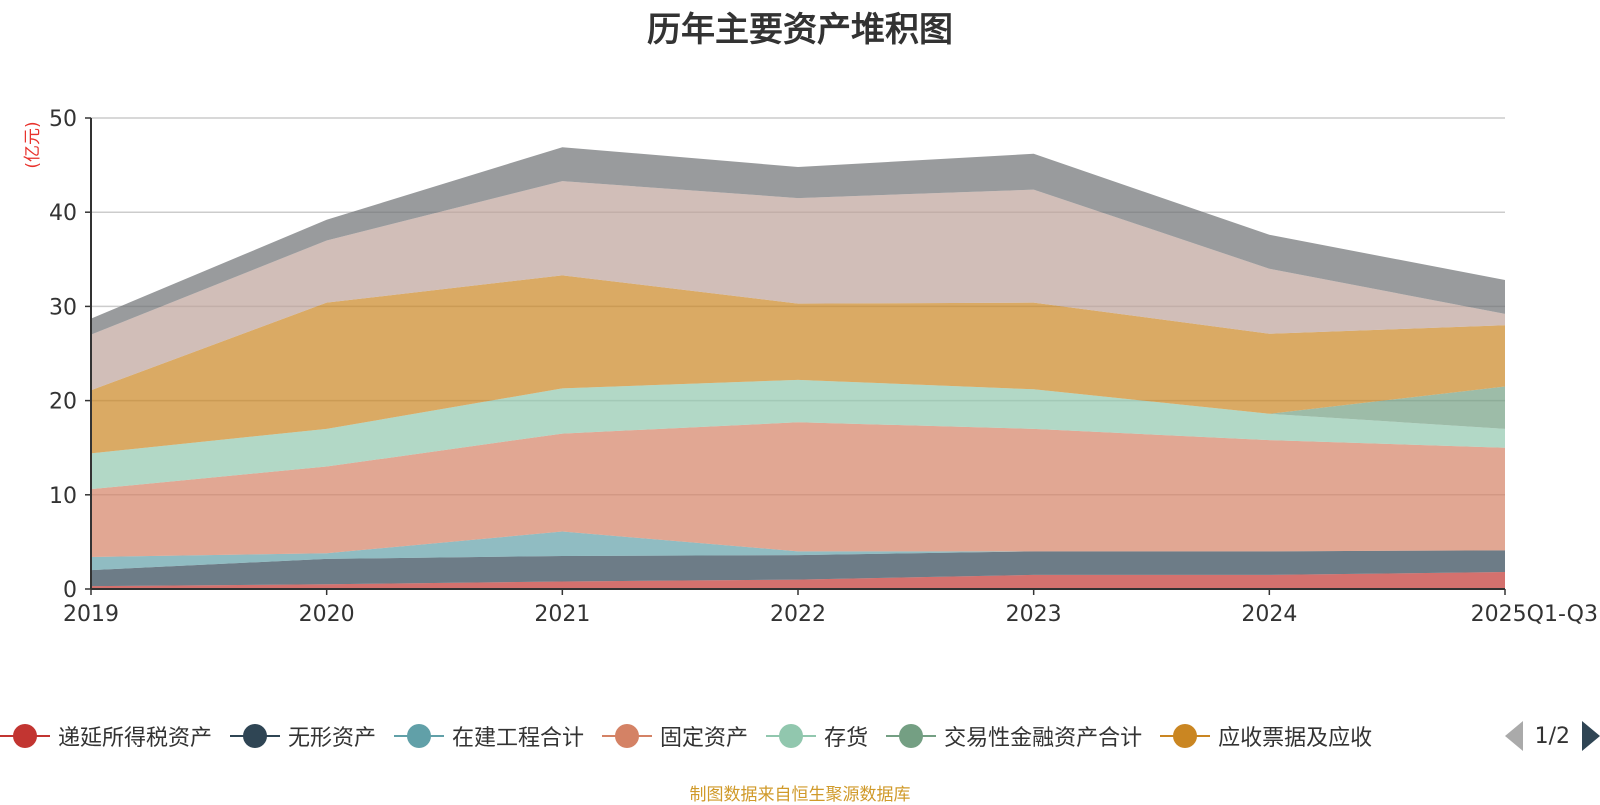 The height and width of the screenshot is (805, 1600). Describe the element at coordinates (327, 614) in the screenshot. I see `x-tick-label: 2020` at that location.